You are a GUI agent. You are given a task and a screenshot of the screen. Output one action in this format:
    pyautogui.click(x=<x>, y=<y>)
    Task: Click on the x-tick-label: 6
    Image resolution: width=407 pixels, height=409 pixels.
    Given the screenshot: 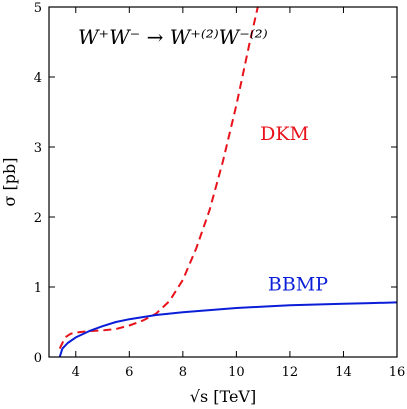 What is the action you would take?
    pyautogui.click(x=129, y=372)
    